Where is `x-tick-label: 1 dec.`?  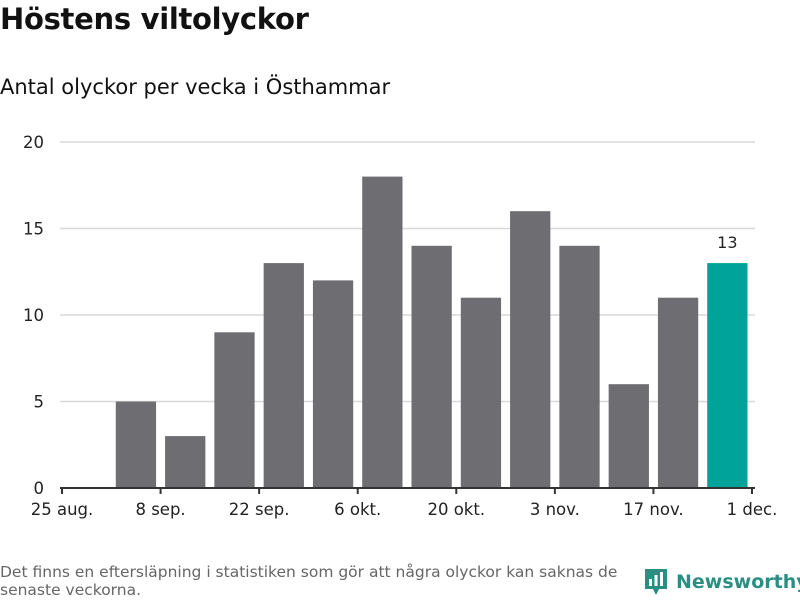 x-tick-label: 1 dec. is located at coordinates (752, 509).